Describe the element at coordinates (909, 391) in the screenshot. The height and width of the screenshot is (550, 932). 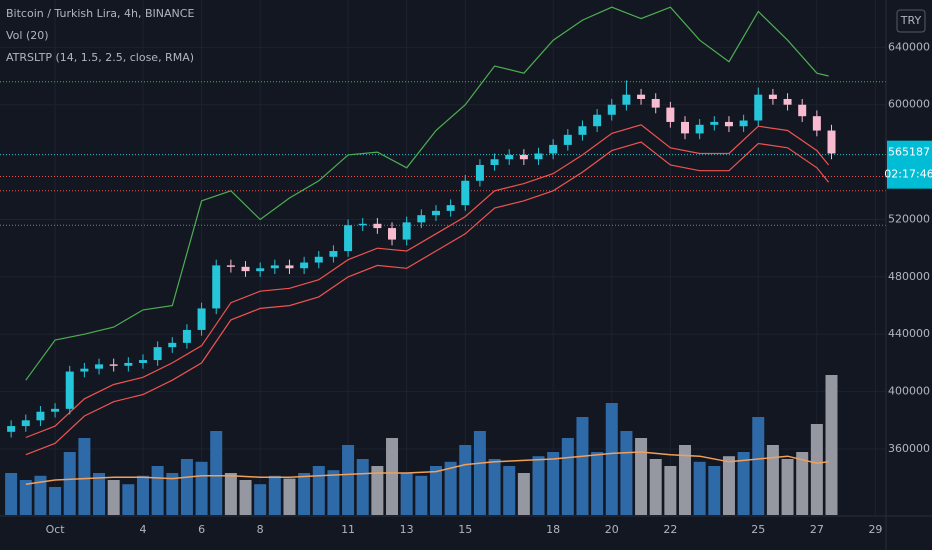
I see `y-tick-label: 400000` at that location.